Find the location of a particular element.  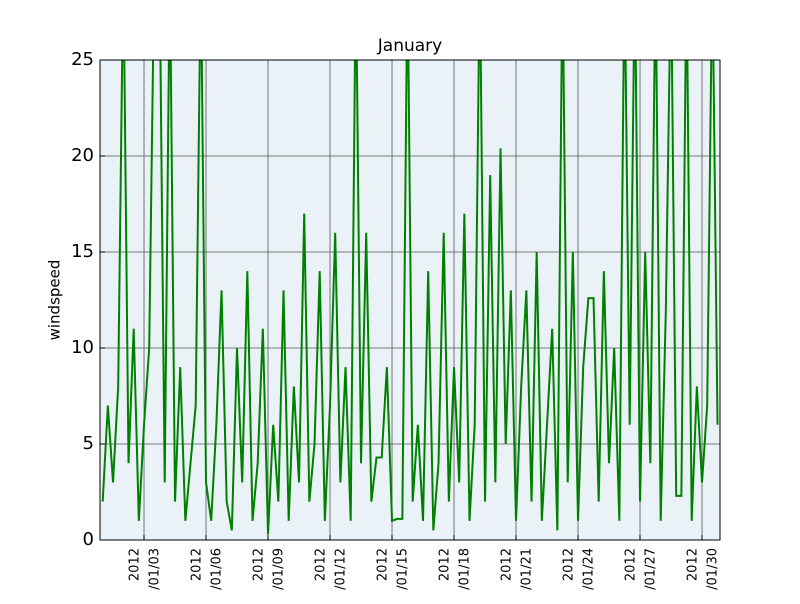

chart-title: January is located at coordinates (409, 46).